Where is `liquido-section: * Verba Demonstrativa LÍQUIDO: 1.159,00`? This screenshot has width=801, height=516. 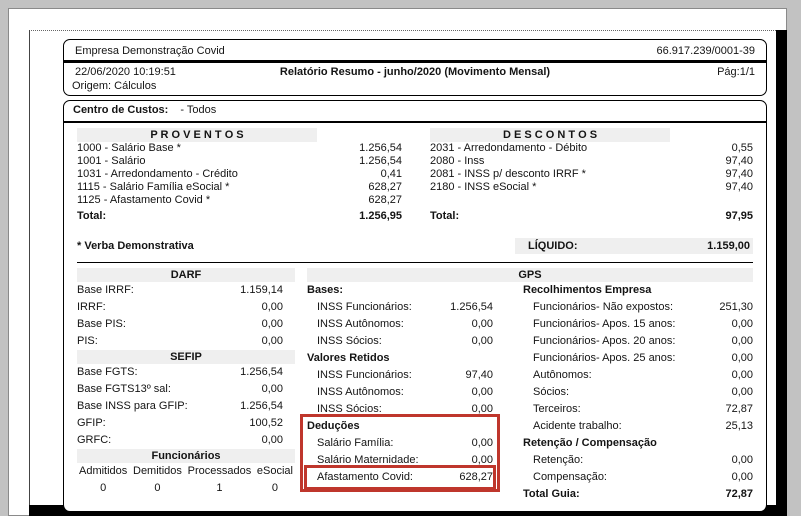 liquido-section: * Verba Demonstrativa LÍQUIDO: 1.159,00 is located at coordinates (415, 246).